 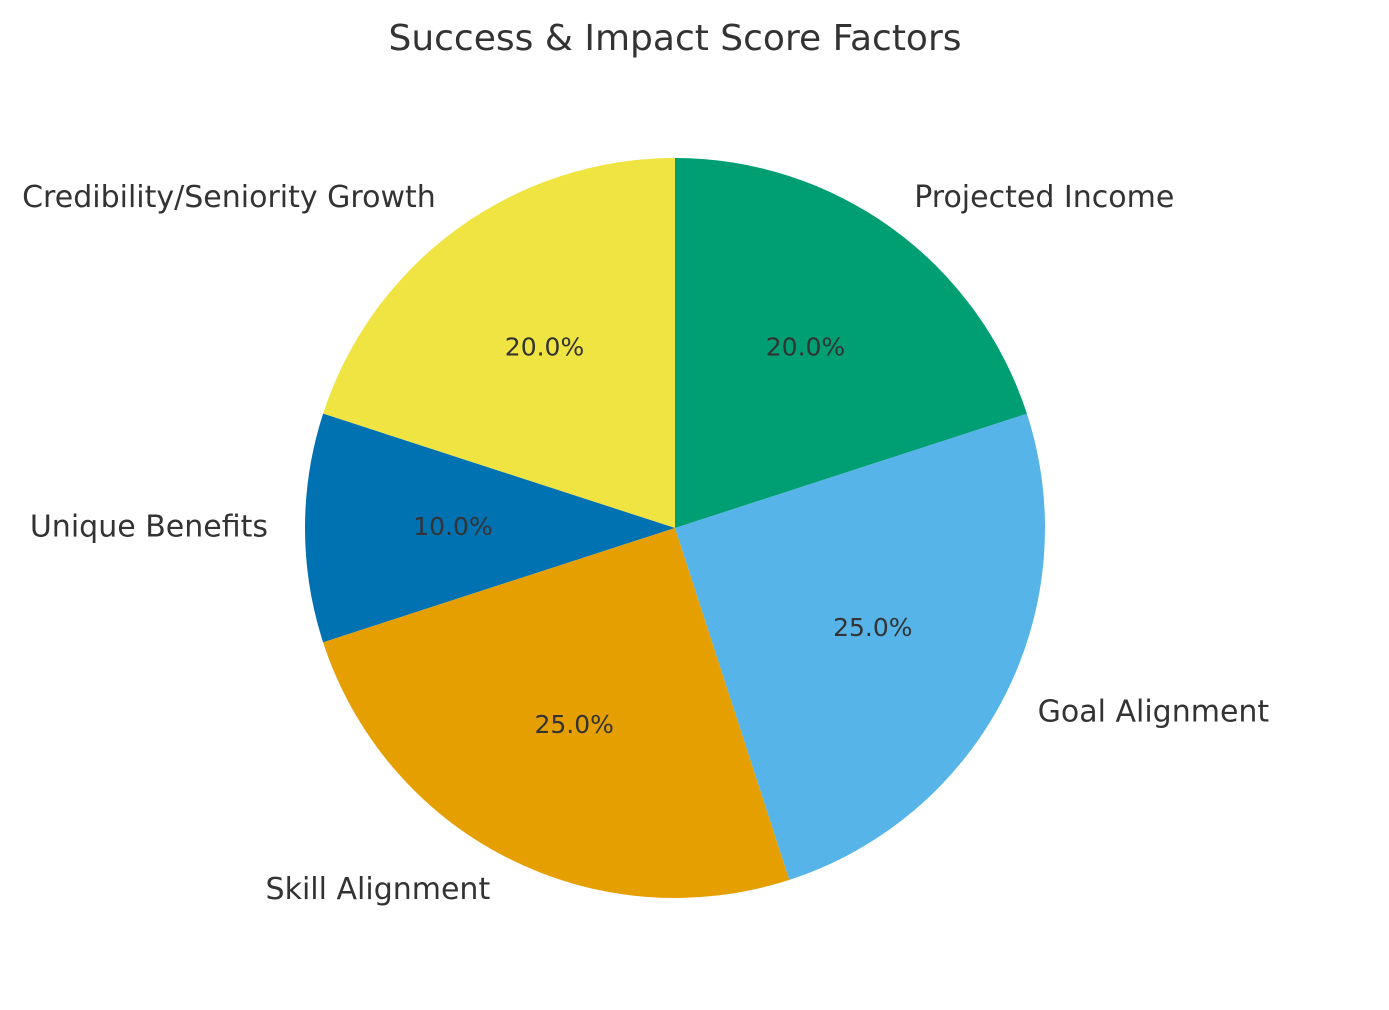 I want to click on slice-label-credibility-seniority-growth: Credibility/Seniority Growth, so click(x=229, y=197).